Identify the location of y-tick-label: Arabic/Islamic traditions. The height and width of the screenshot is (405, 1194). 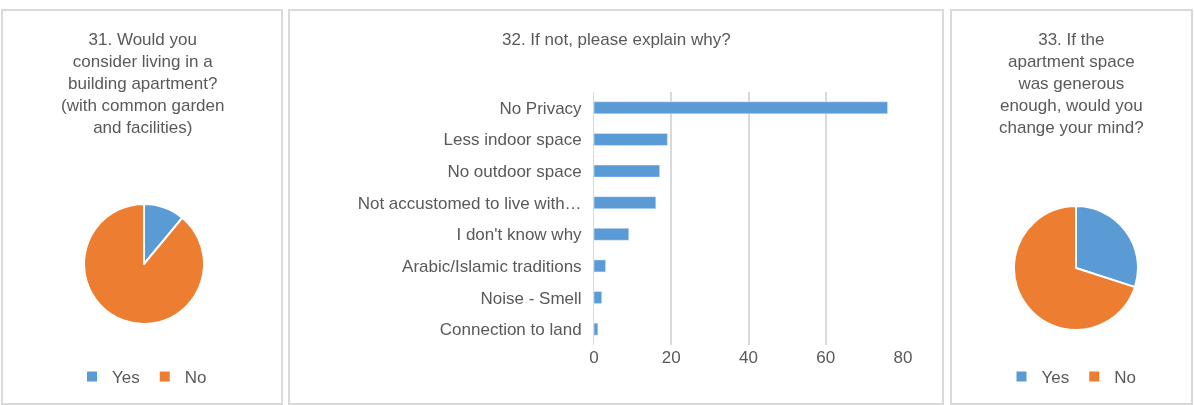
(492, 266).